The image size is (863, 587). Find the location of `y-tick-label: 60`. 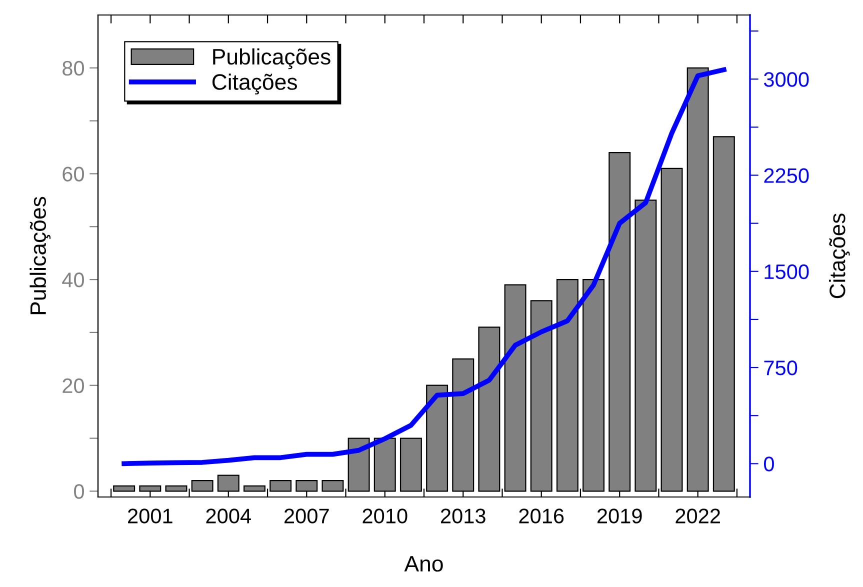

y-tick-label: 60 is located at coordinates (73, 174).